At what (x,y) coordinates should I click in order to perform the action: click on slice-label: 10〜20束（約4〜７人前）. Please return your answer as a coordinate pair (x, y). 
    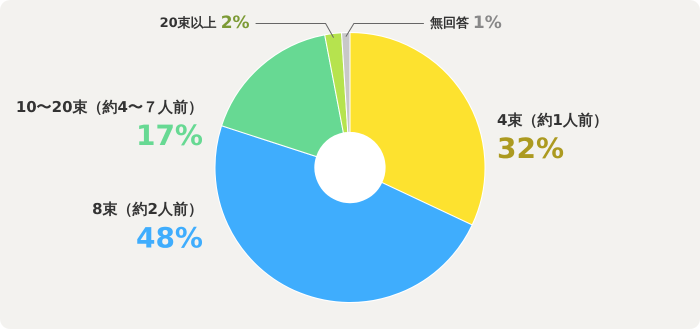
    Looking at the image, I should click on (109, 107).